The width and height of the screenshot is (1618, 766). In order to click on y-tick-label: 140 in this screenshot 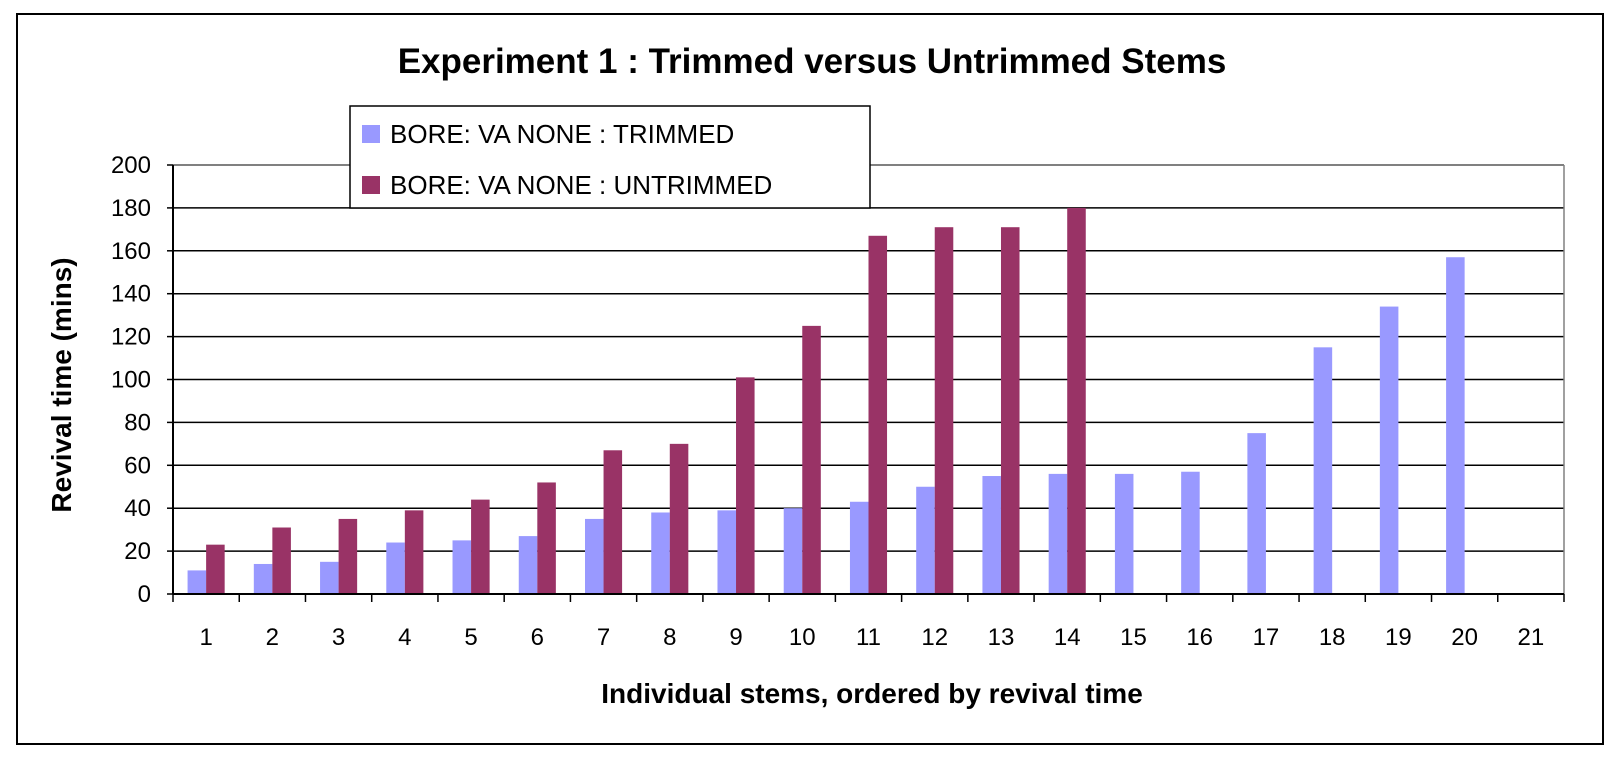, I will do `click(131, 294)`.